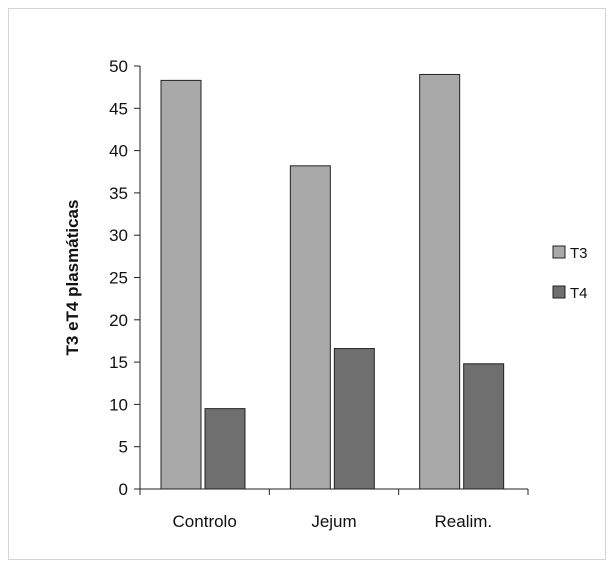 Image resolution: width=615 pixels, height=567 pixels. What do you see at coordinates (118, 108) in the screenshot?
I see `y-tick-label: 45` at bounding box center [118, 108].